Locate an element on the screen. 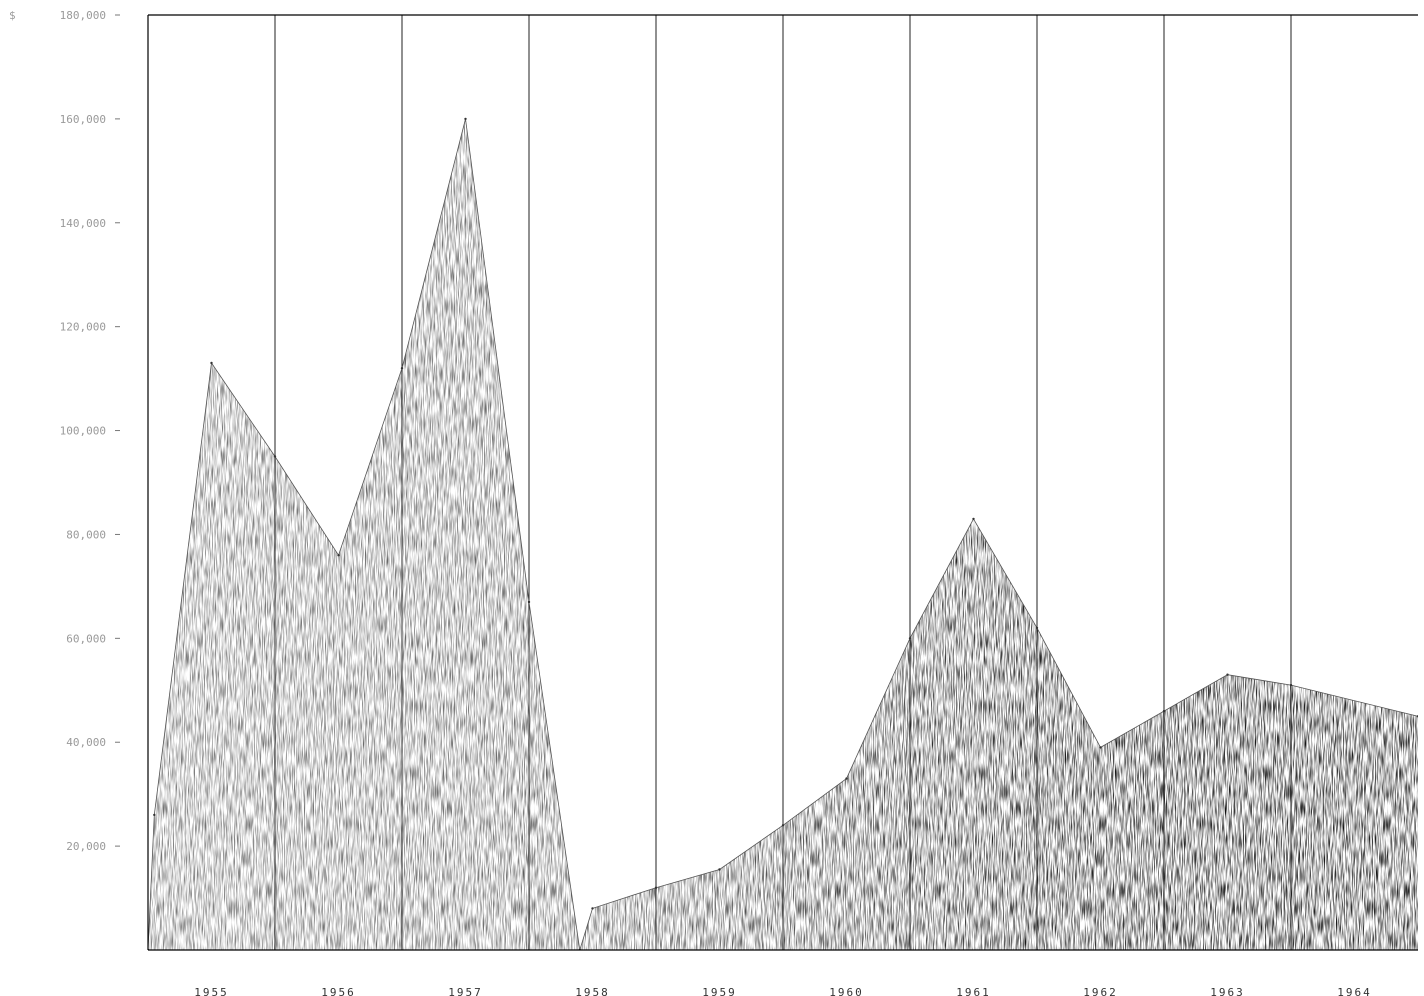  y-tick-label: 100,000 is located at coordinates (83, 431).